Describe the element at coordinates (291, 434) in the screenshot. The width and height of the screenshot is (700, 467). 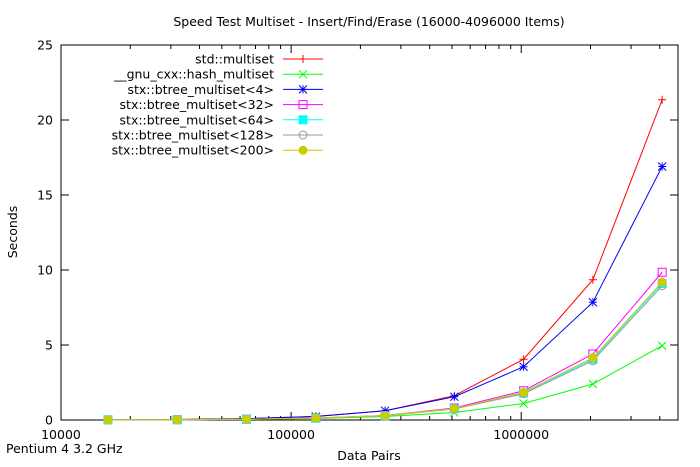
I see `x-tick-label: 100000` at that location.